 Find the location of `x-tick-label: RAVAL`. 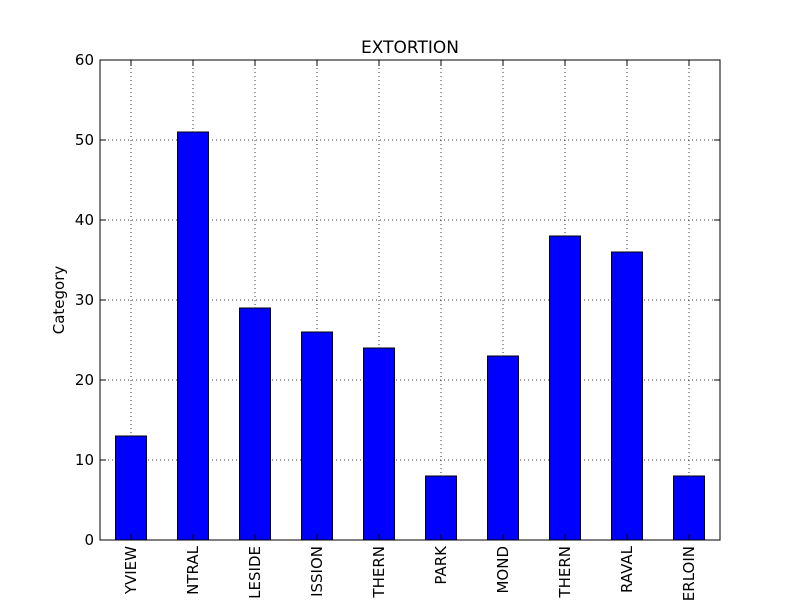

x-tick-label: RAVAL is located at coordinates (627, 569).